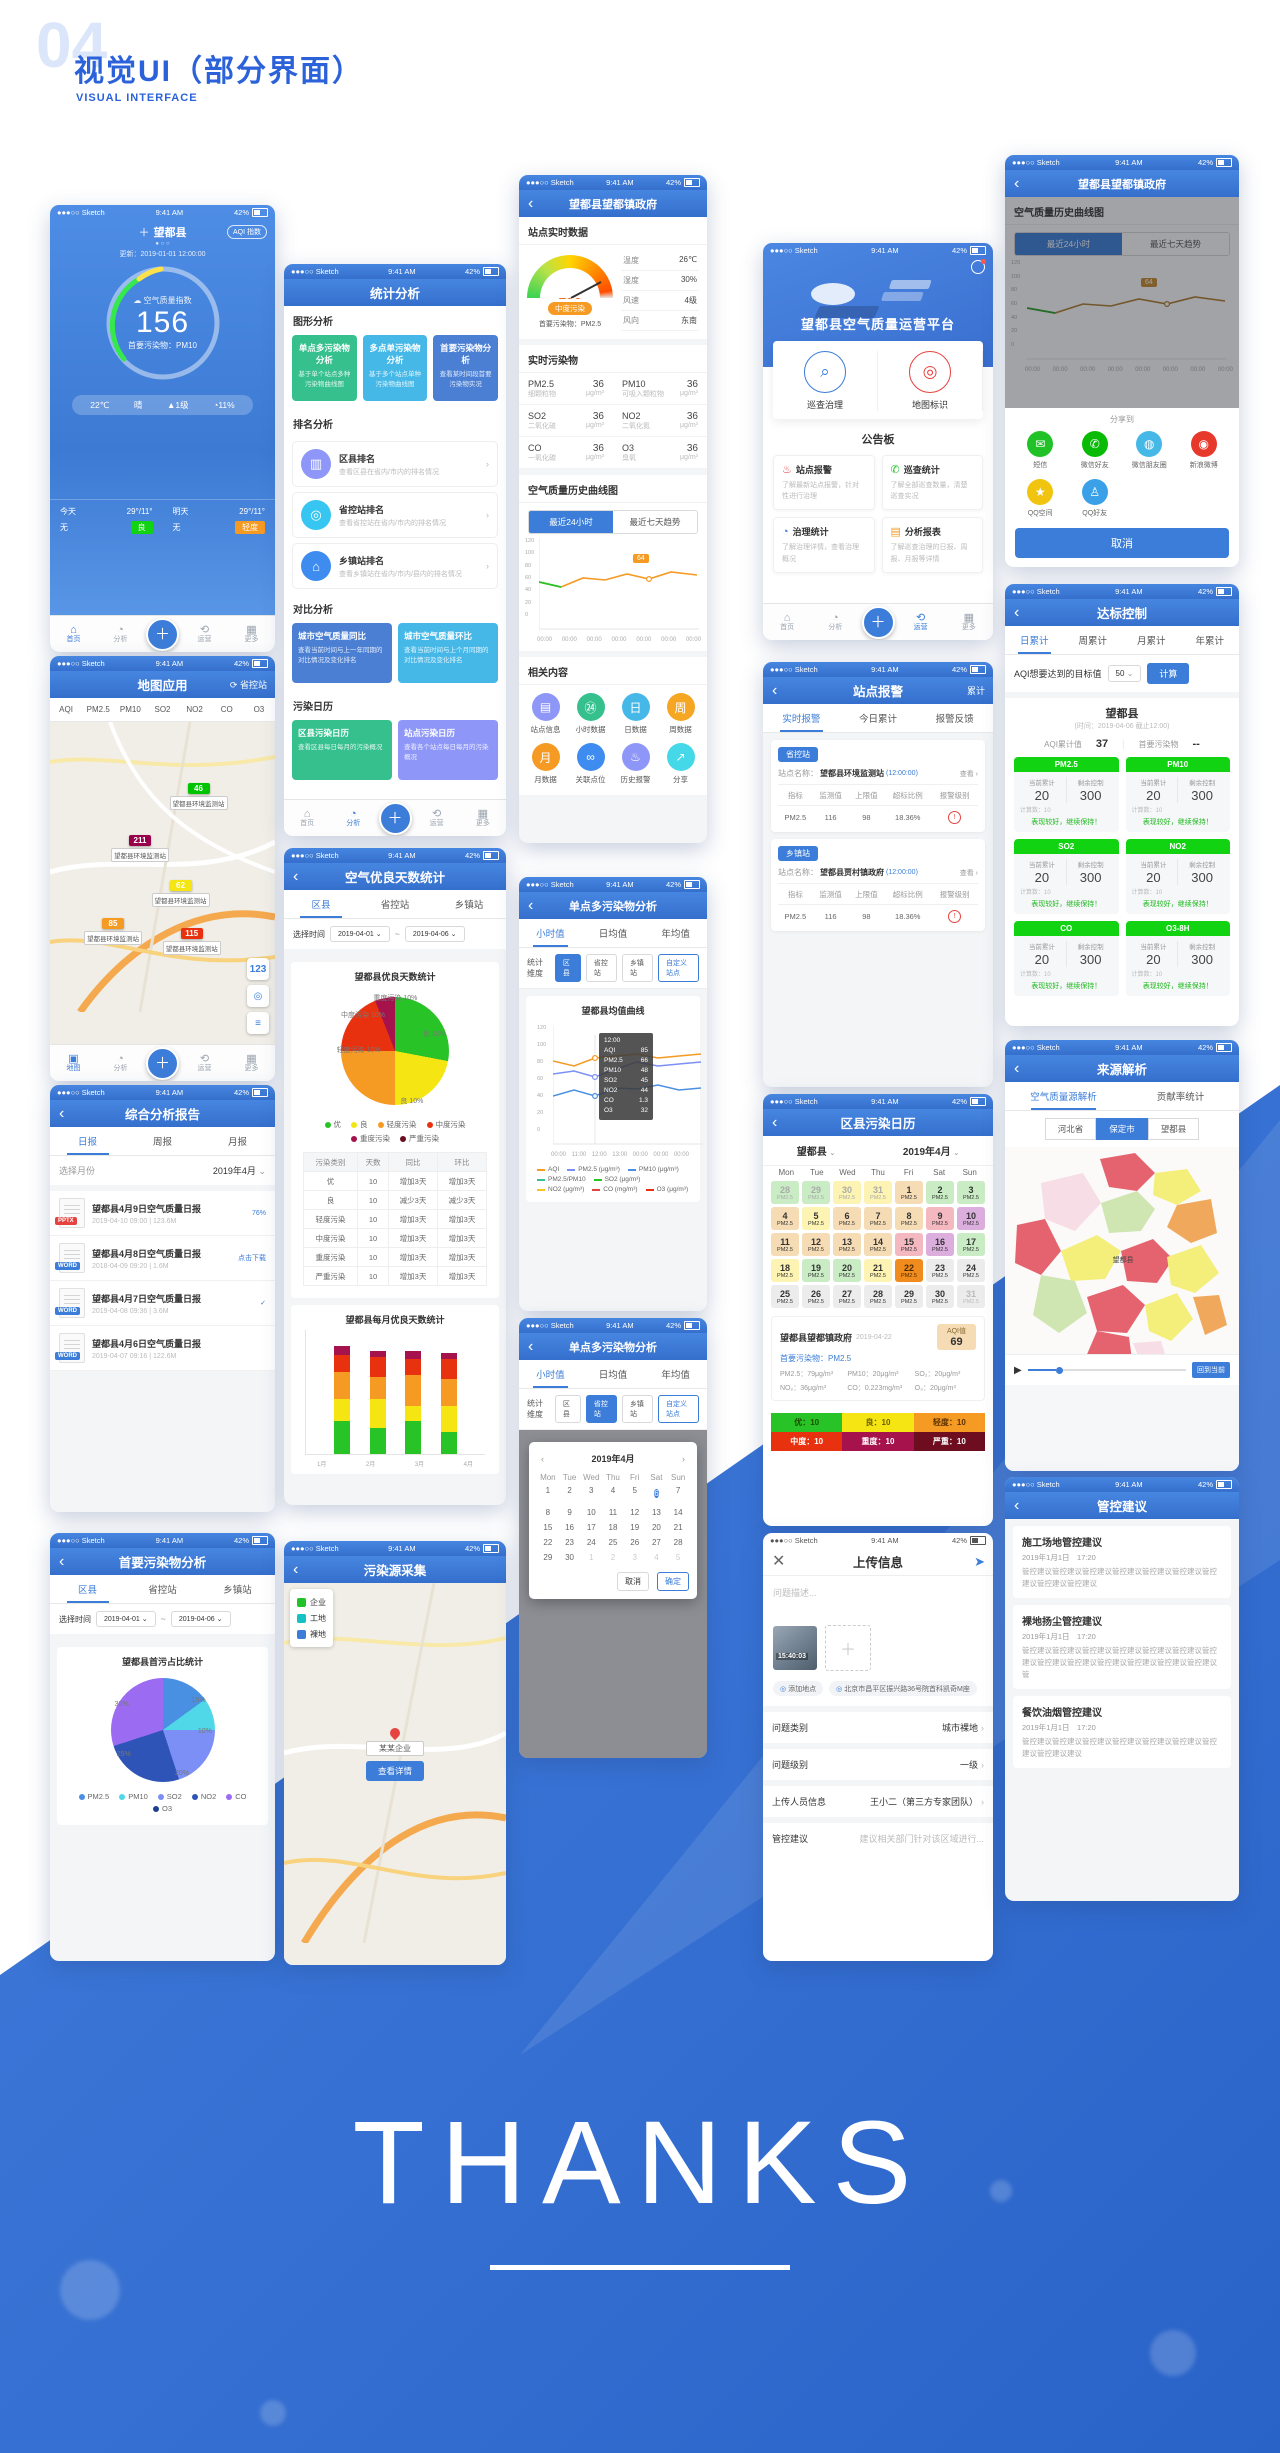 The image size is (1280, 2453). What do you see at coordinates (635, 714) in the screenshot?
I see `related-item: 日 日数据` at bounding box center [635, 714].